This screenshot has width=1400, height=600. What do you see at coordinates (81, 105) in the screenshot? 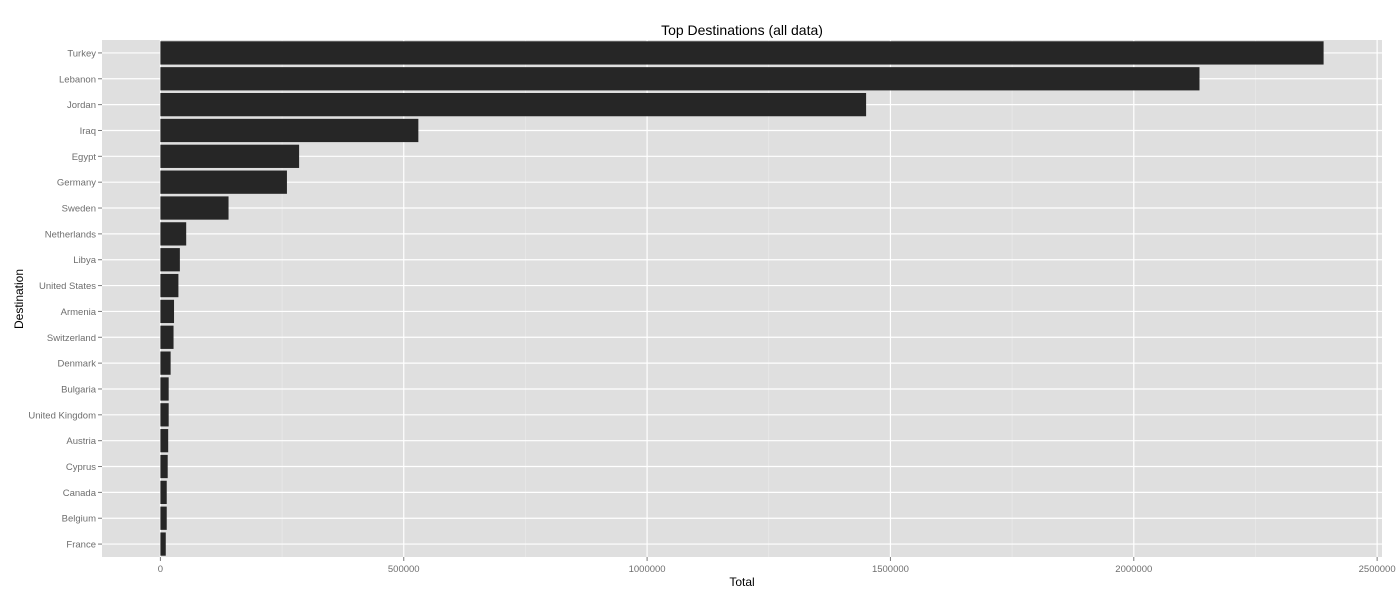
I see `y-tick-label: Jordan` at bounding box center [81, 105].